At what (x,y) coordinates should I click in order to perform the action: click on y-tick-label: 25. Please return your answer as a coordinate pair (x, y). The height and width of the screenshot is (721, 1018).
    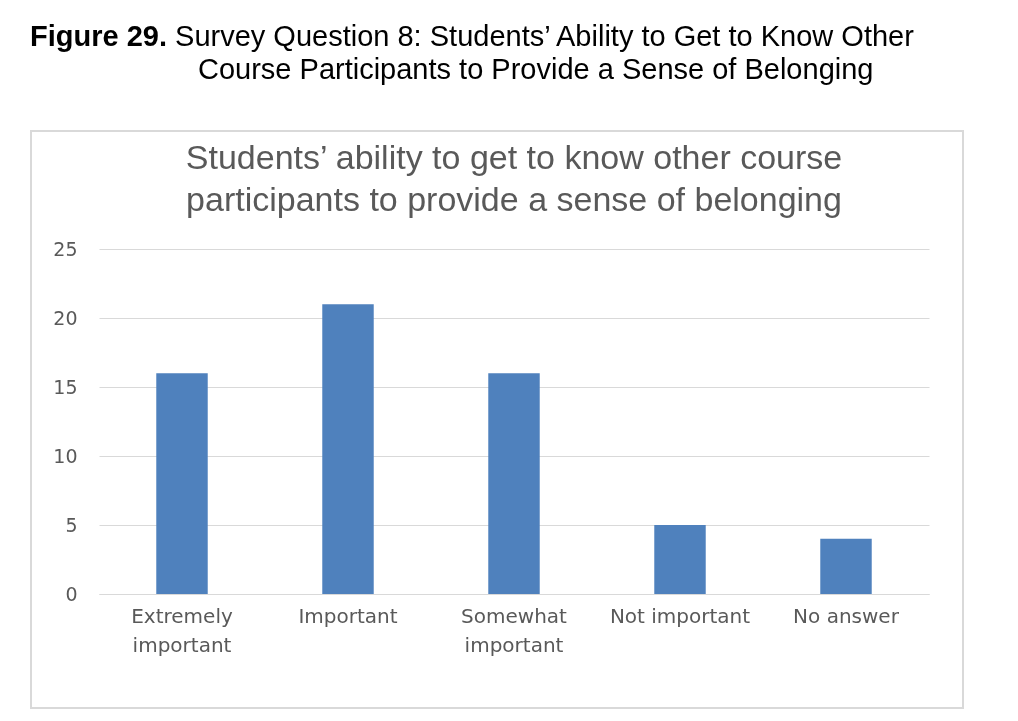
    Looking at the image, I should click on (65, 248).